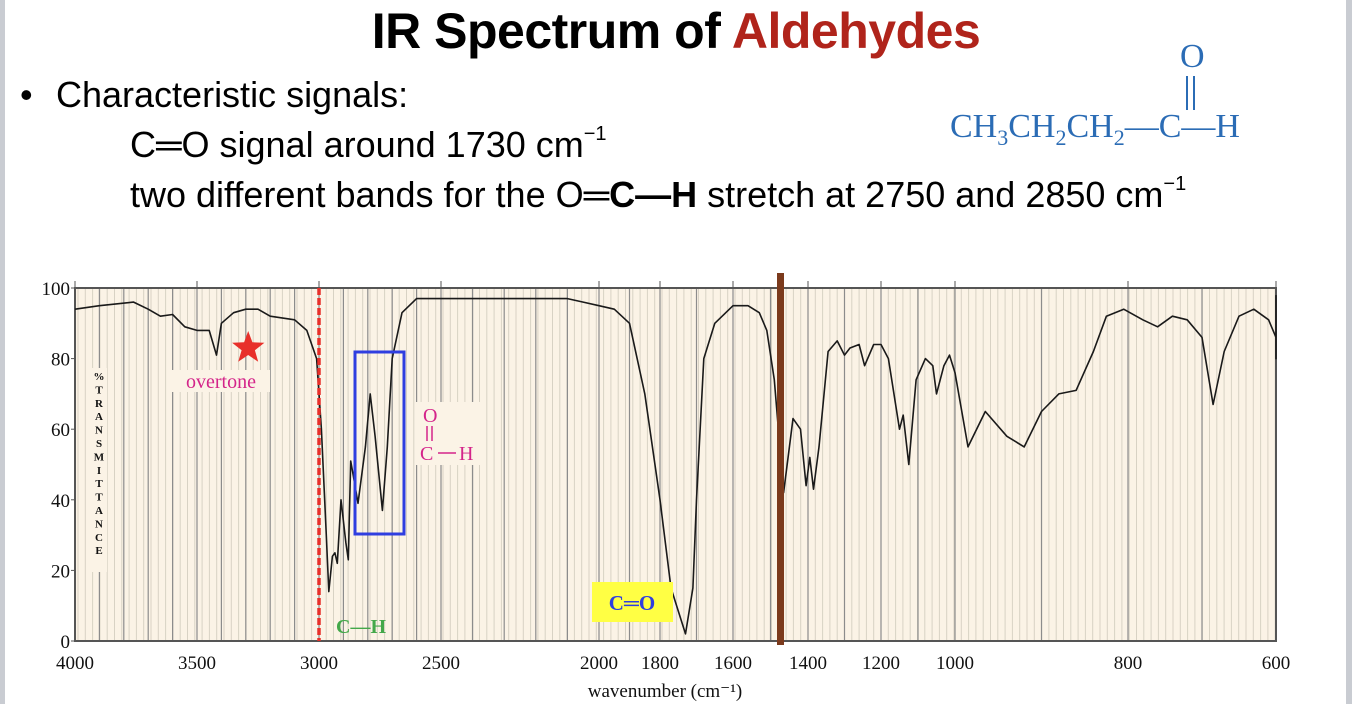 This screenshot has height=704, width=1352. I want to click on carbonyl-signal-line: C═O signal around 1730 cm−1, so click(368, 144).